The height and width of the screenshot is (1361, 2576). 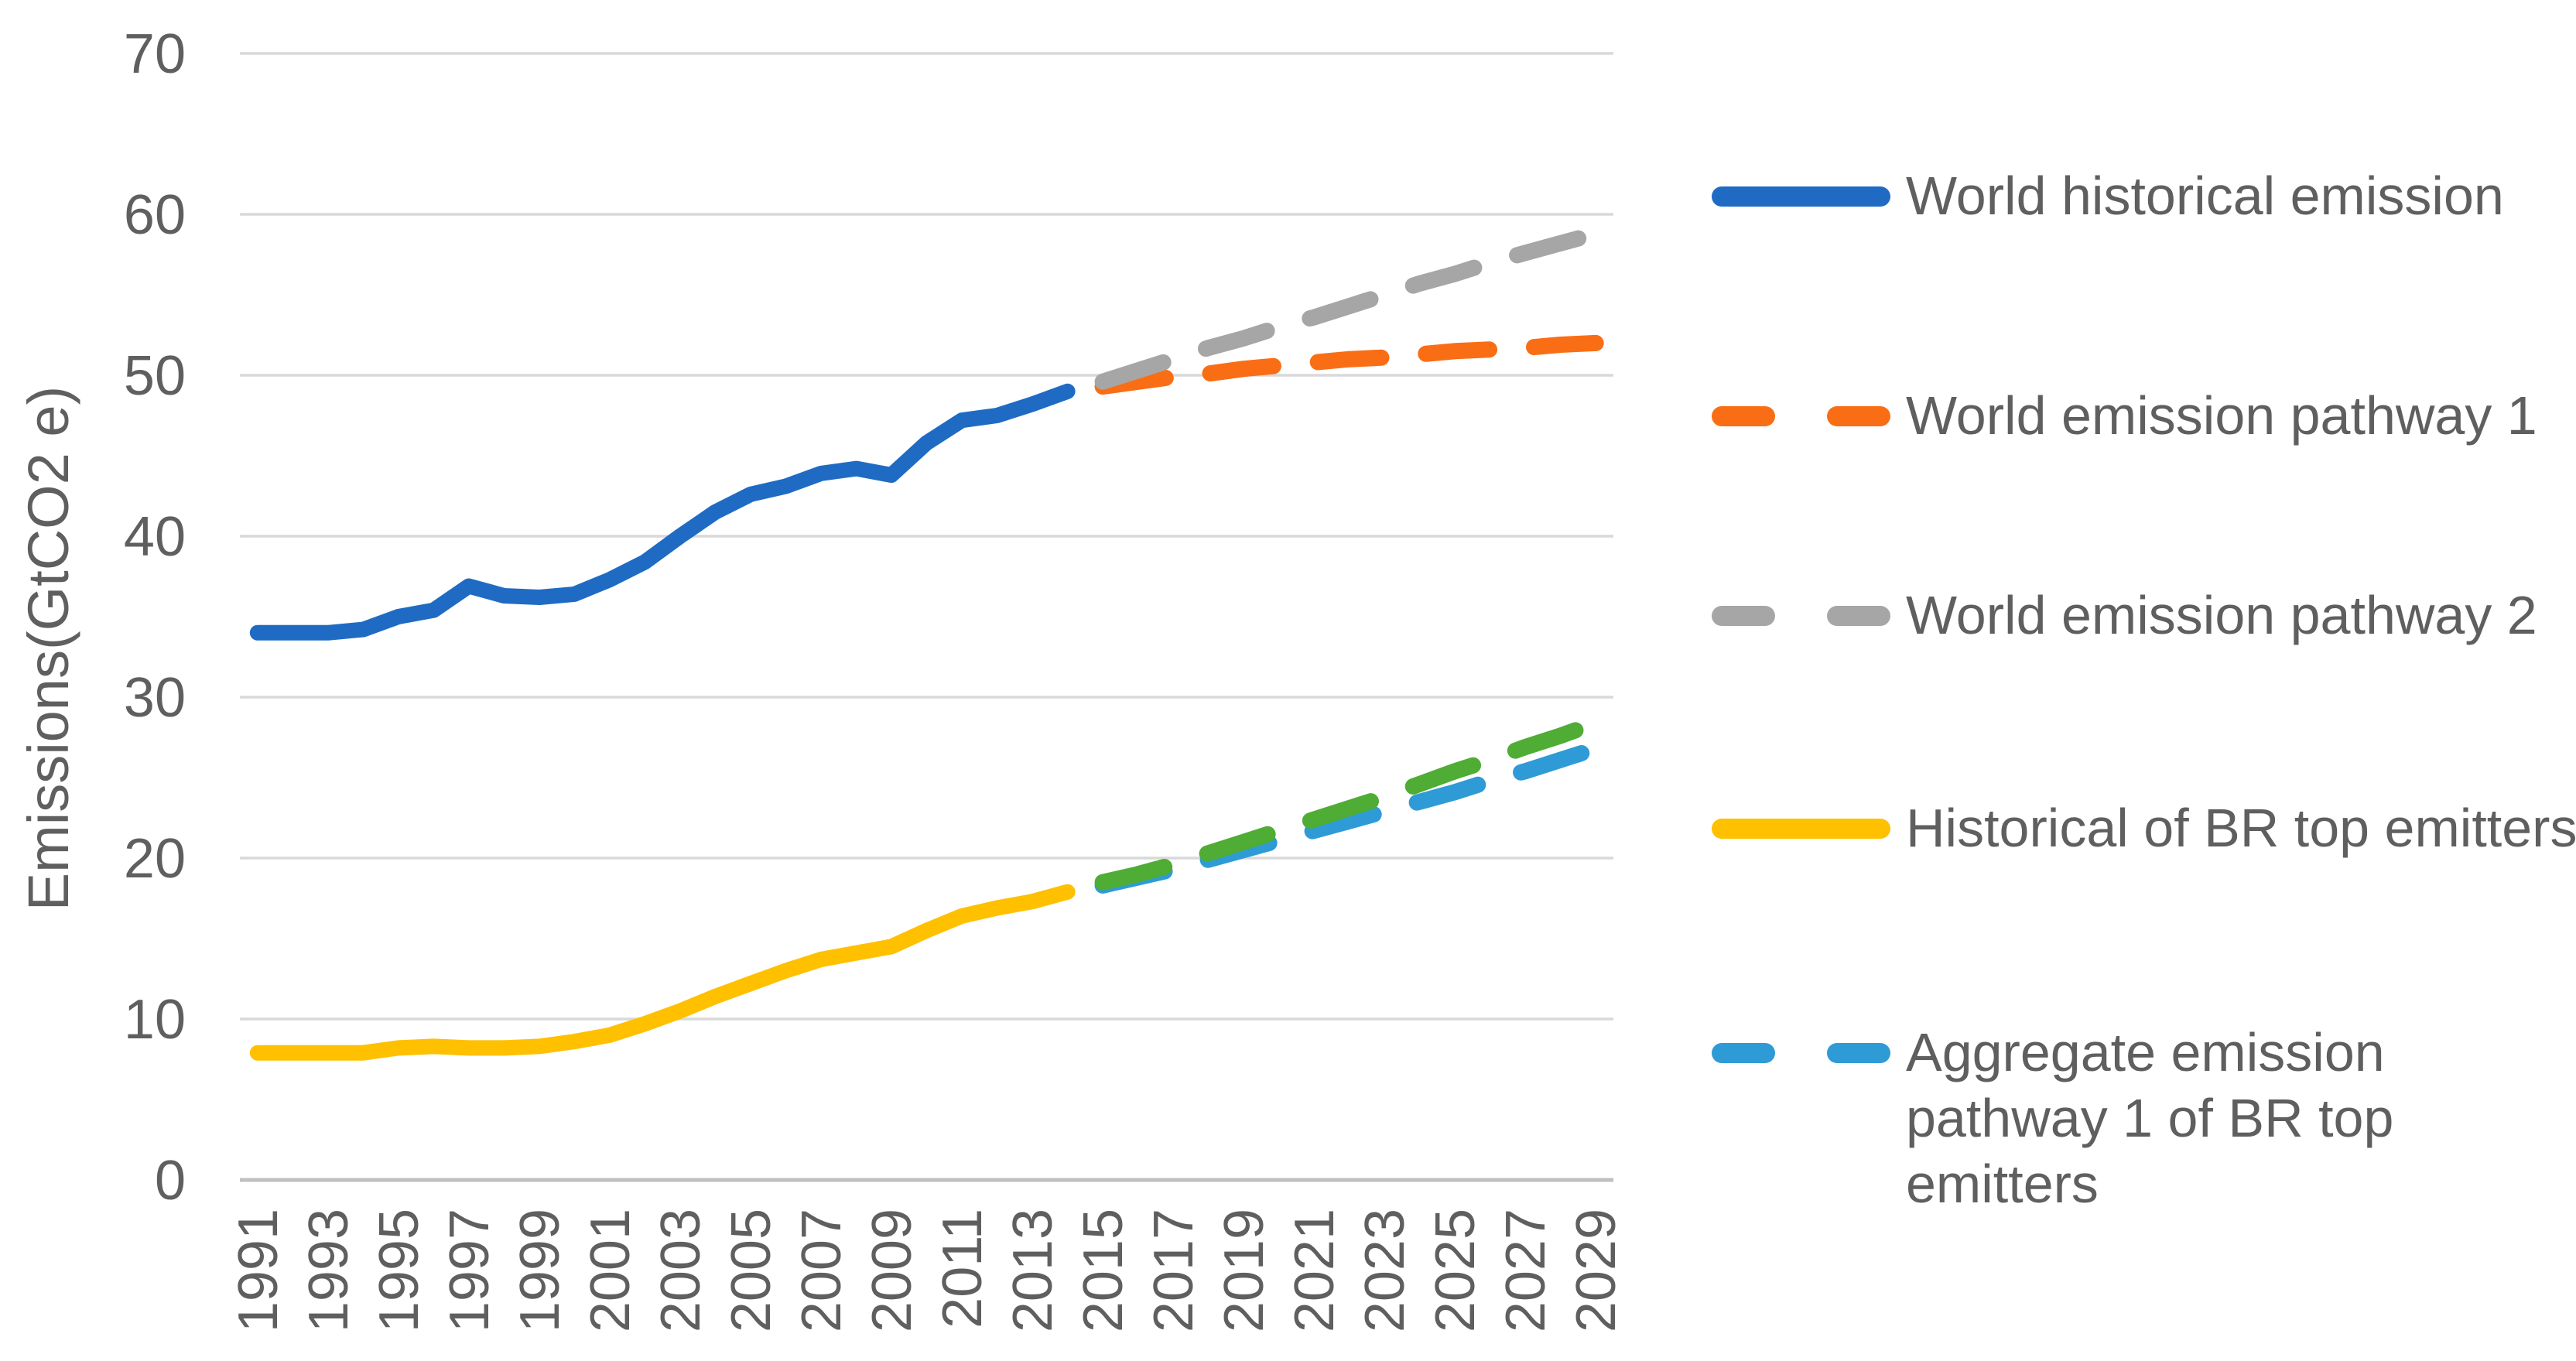 I want to click on x-tick-label: 2021, so click(x=1315, y=1270).